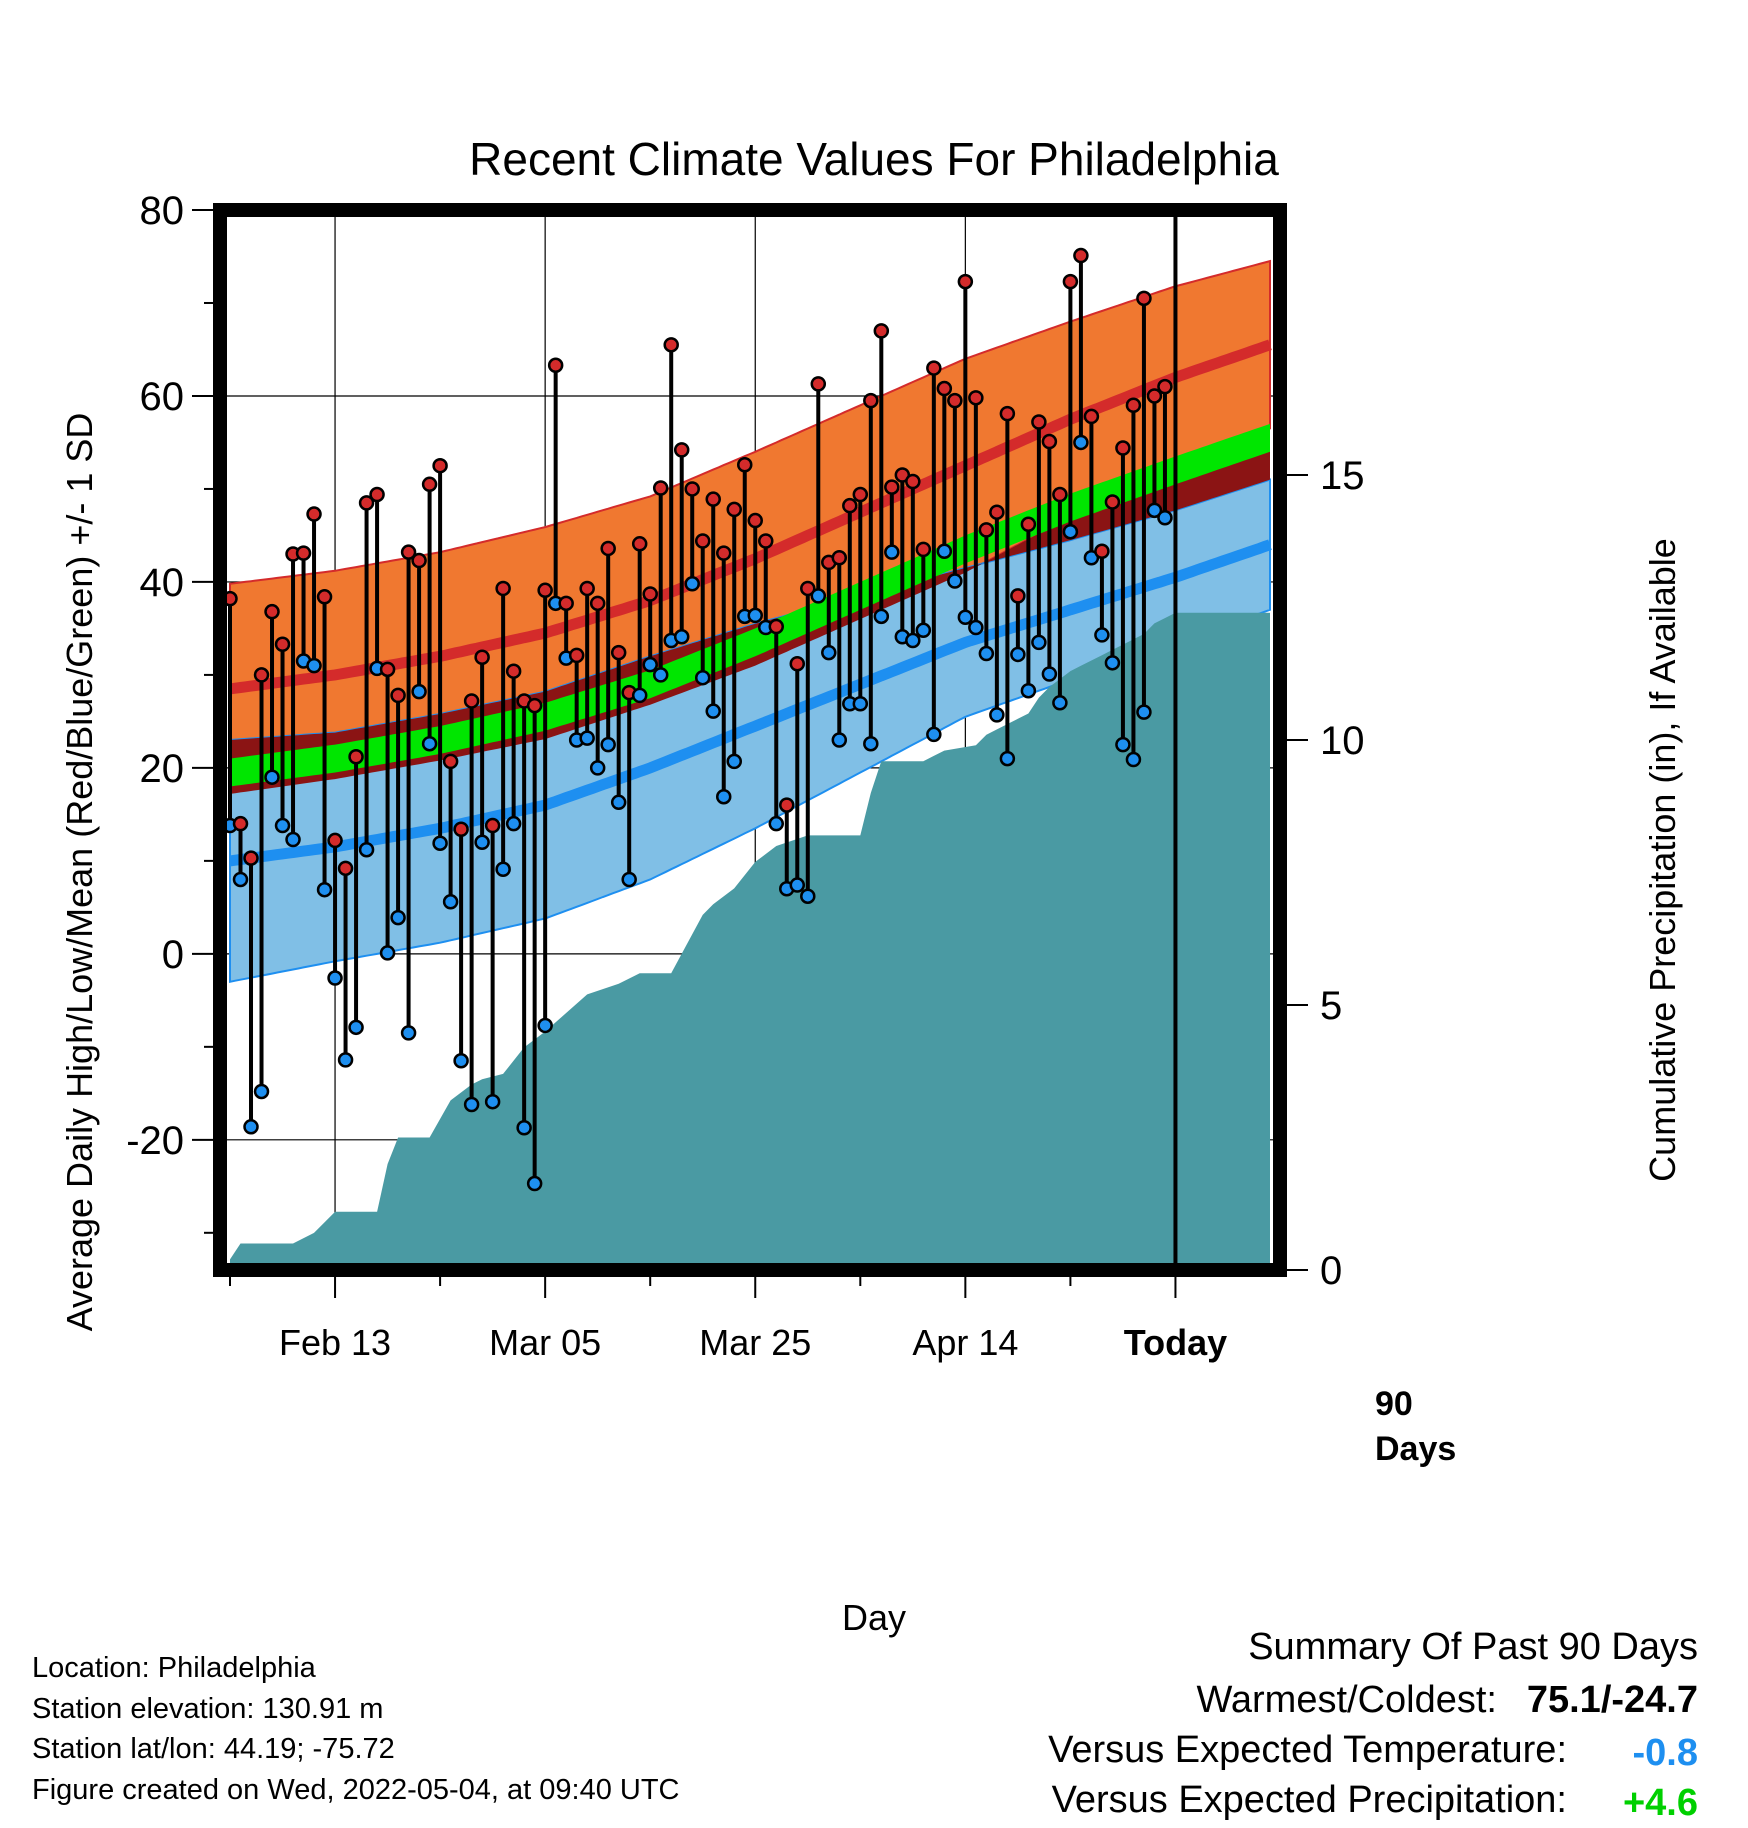 This screenshot has width=1748, height=1828. Describe the element at coordinates (1175, 1342) in the screenshot. I see `x-tick-label: Today` at that location.